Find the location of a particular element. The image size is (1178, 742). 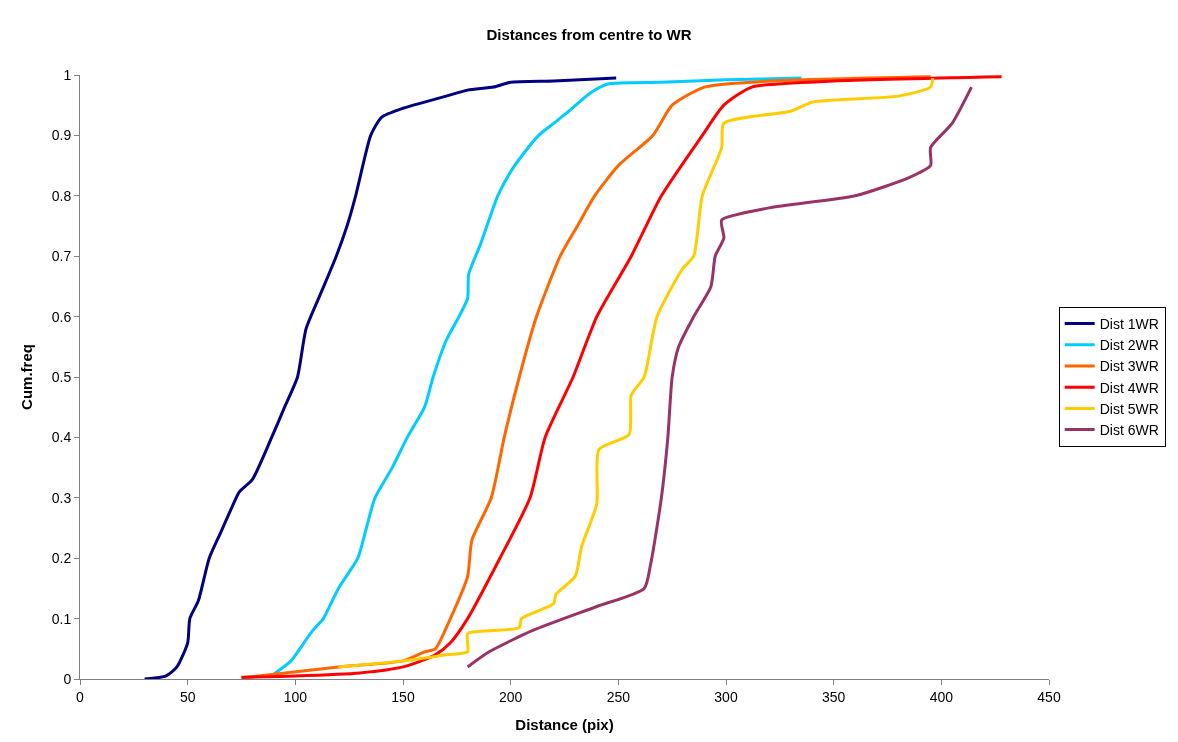

y-tick-label: 0 is located at coordinates (67, 678).